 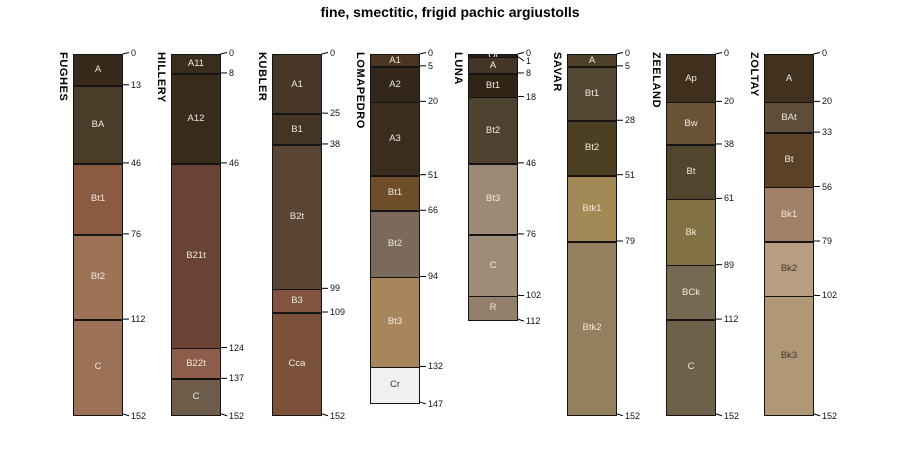 I want to click on horizon-label: B2t, so click(x=297, y=217).